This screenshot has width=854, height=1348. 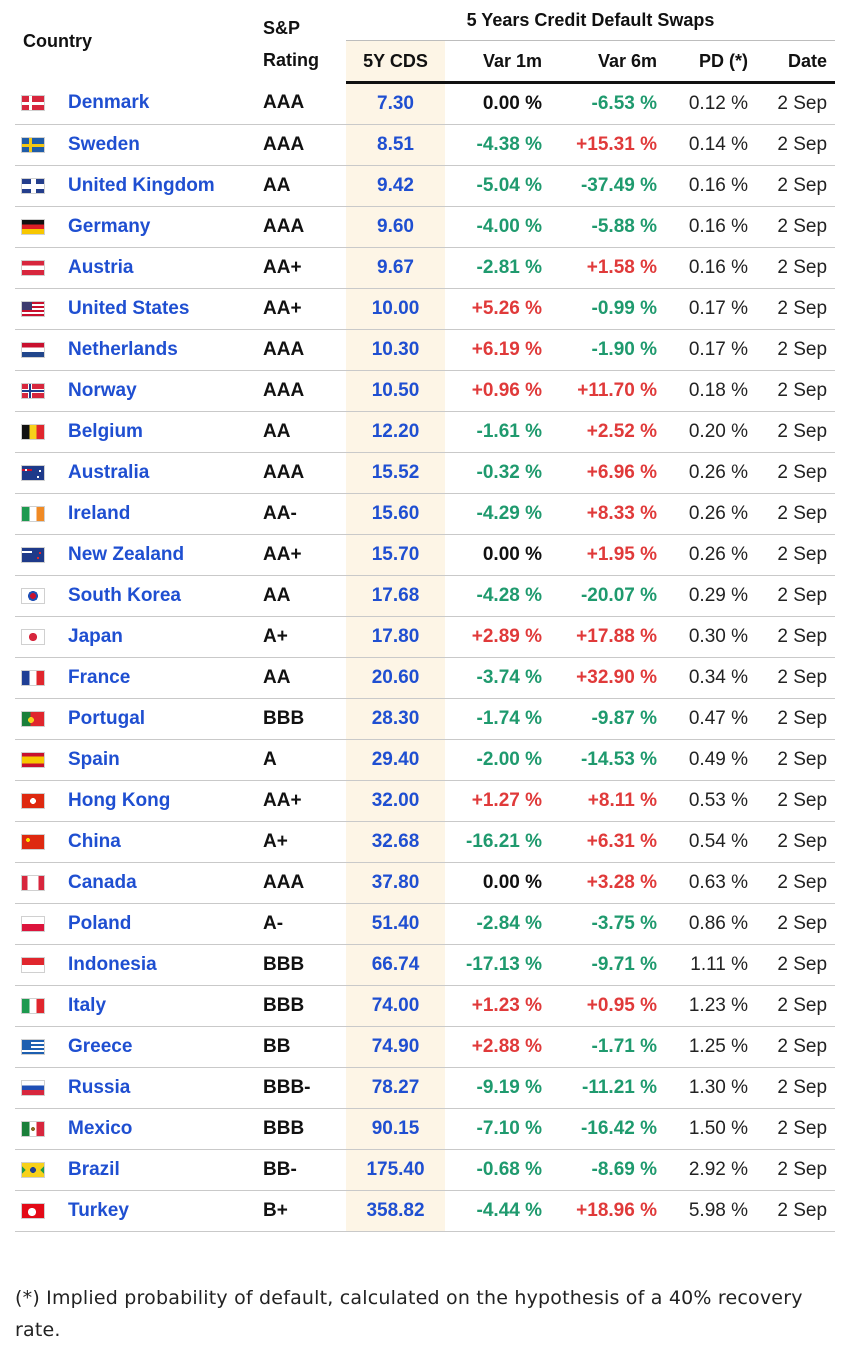 I want to click on country-cell: Turkey, so click(x=161, y=1211).